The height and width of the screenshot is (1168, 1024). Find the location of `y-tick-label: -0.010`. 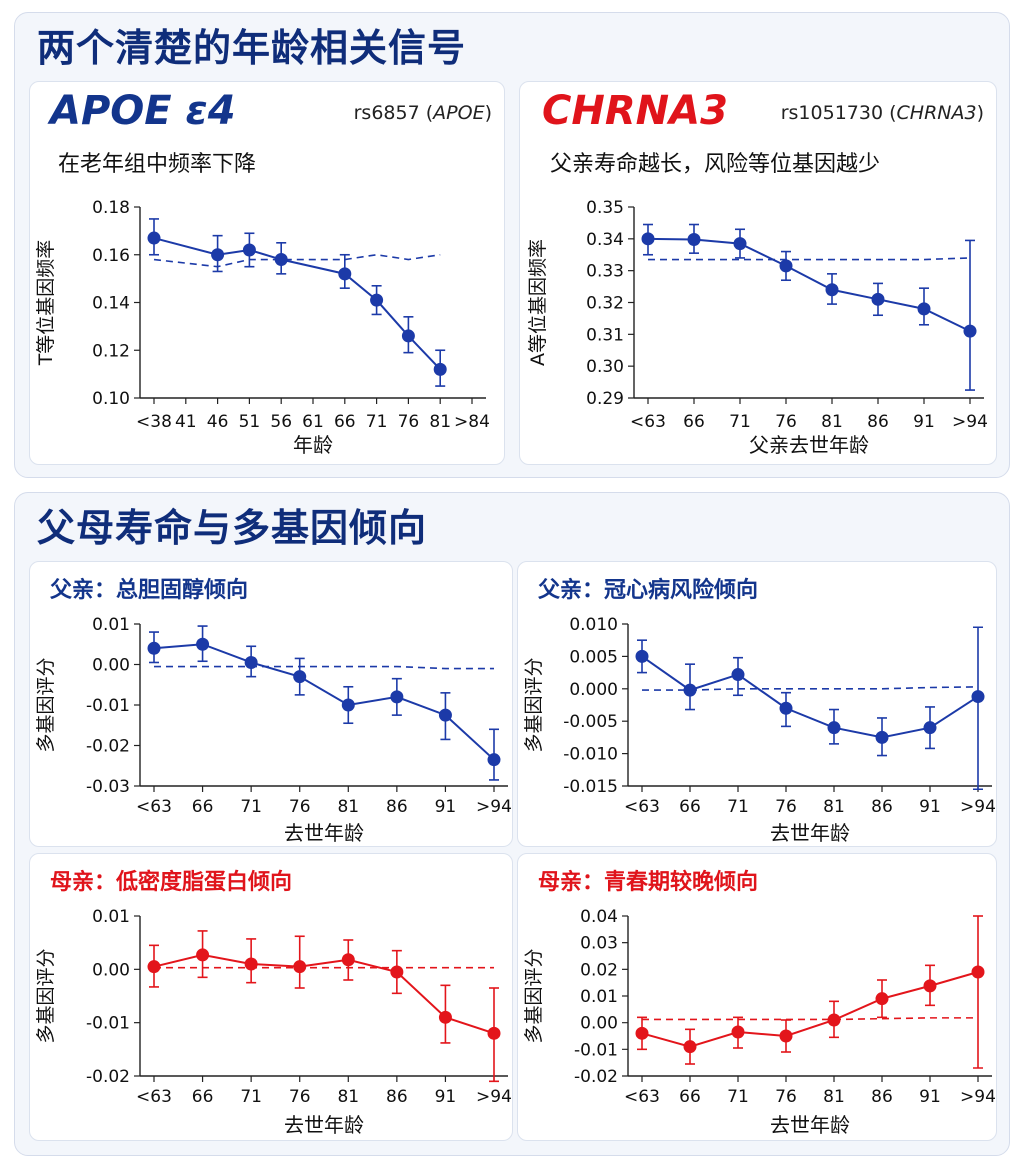

y-tick-label: -0.010 is located at coordinates (590, 755).